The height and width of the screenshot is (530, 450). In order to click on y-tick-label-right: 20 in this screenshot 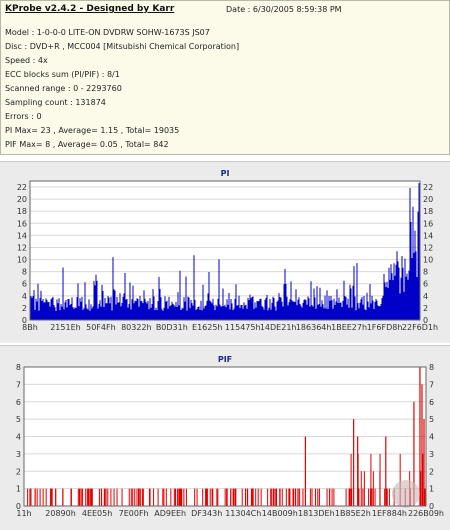, I will do `click(428, 199)`.